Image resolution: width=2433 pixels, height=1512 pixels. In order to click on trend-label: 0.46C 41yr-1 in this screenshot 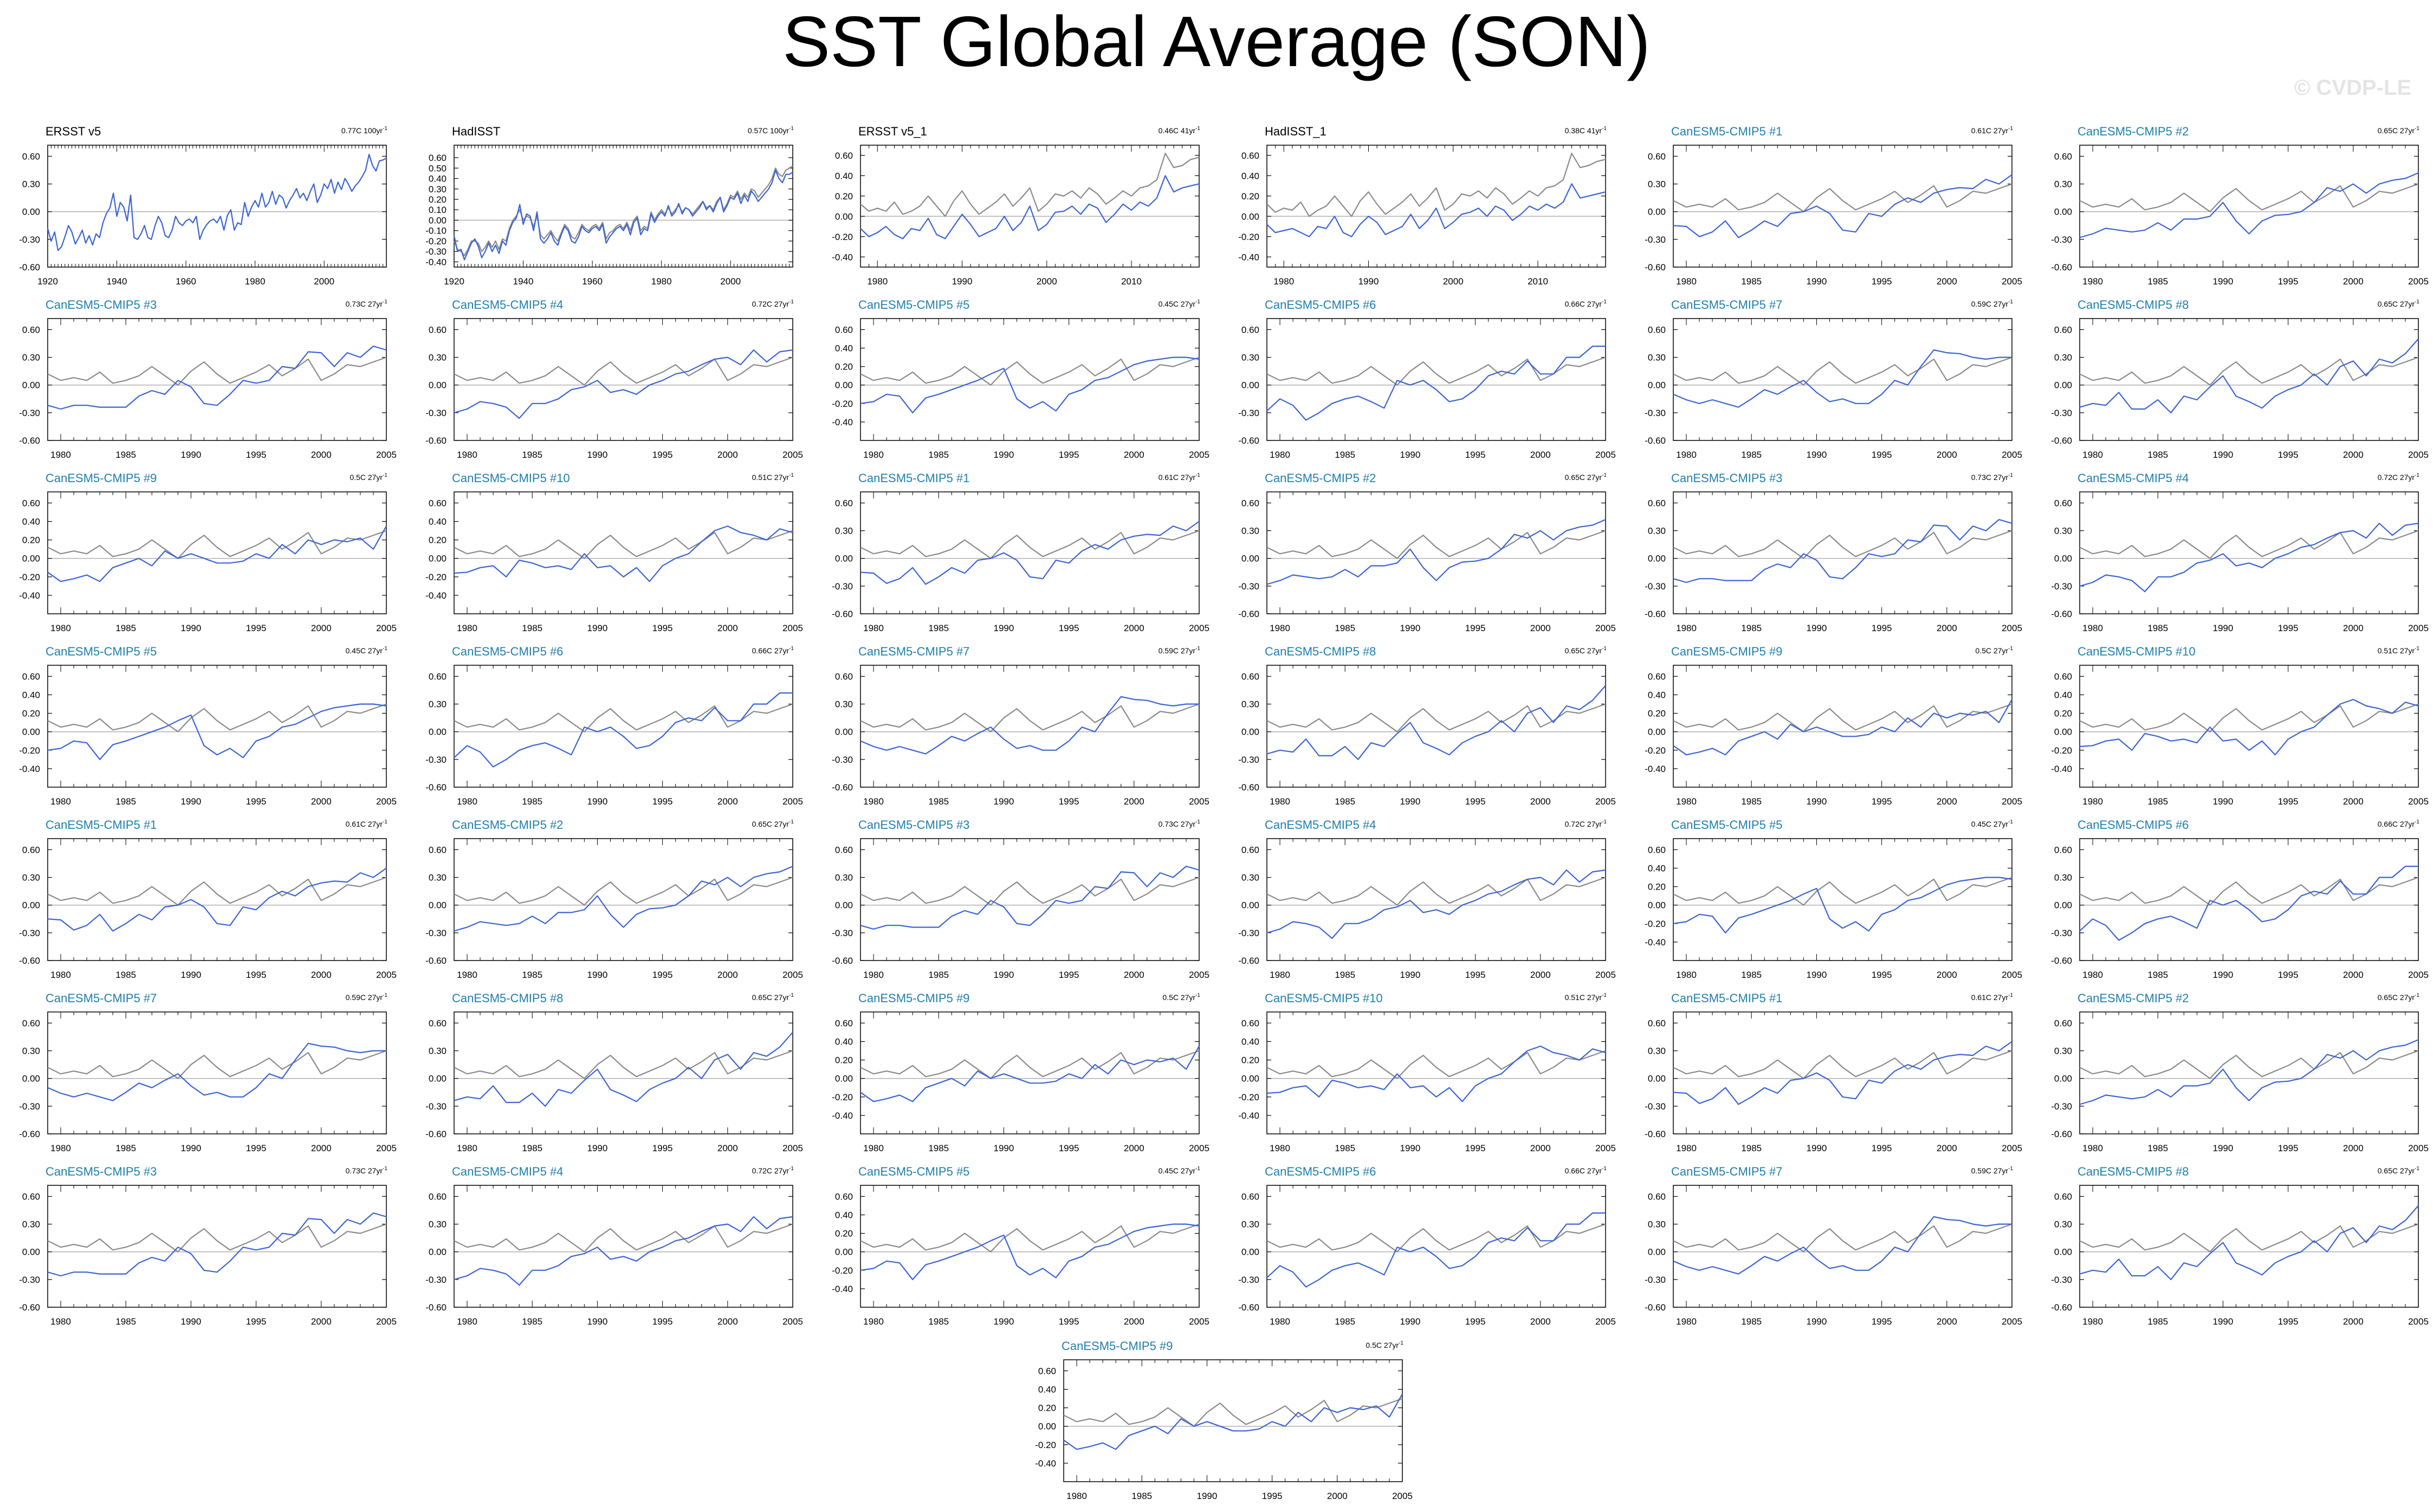, I will do `click(1180, 130)`.